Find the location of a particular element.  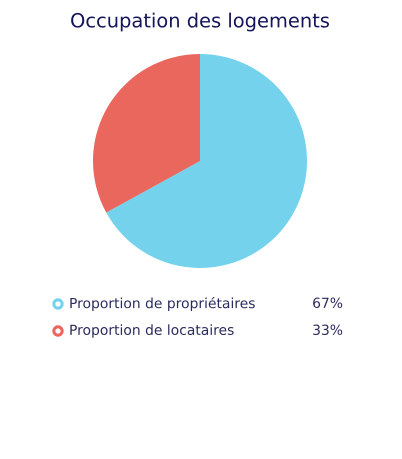

legend-label: Proportion de propriétaires is located at coordinates (162, 304).